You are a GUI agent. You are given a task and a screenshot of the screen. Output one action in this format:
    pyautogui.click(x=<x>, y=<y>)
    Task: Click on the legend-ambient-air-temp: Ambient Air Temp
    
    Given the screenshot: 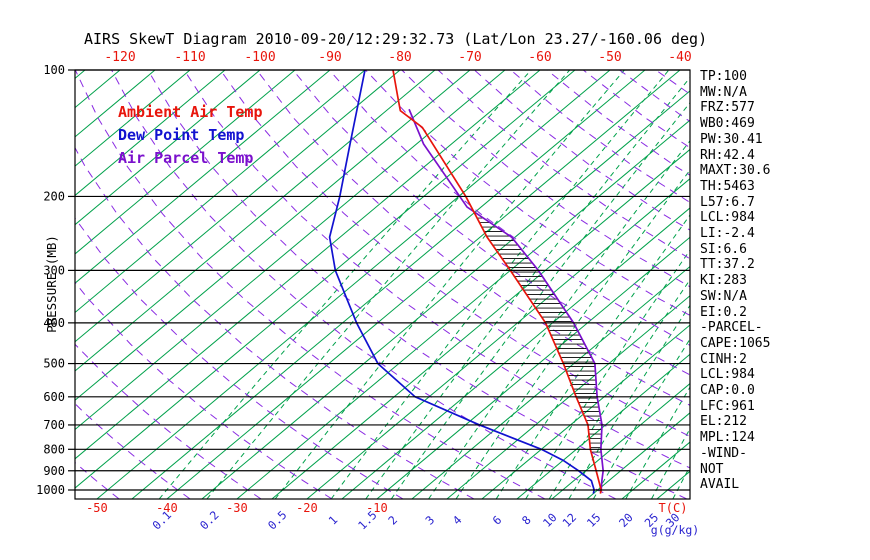 What is the action you would take?
    pyautogui.click(x=190, y=112)
    